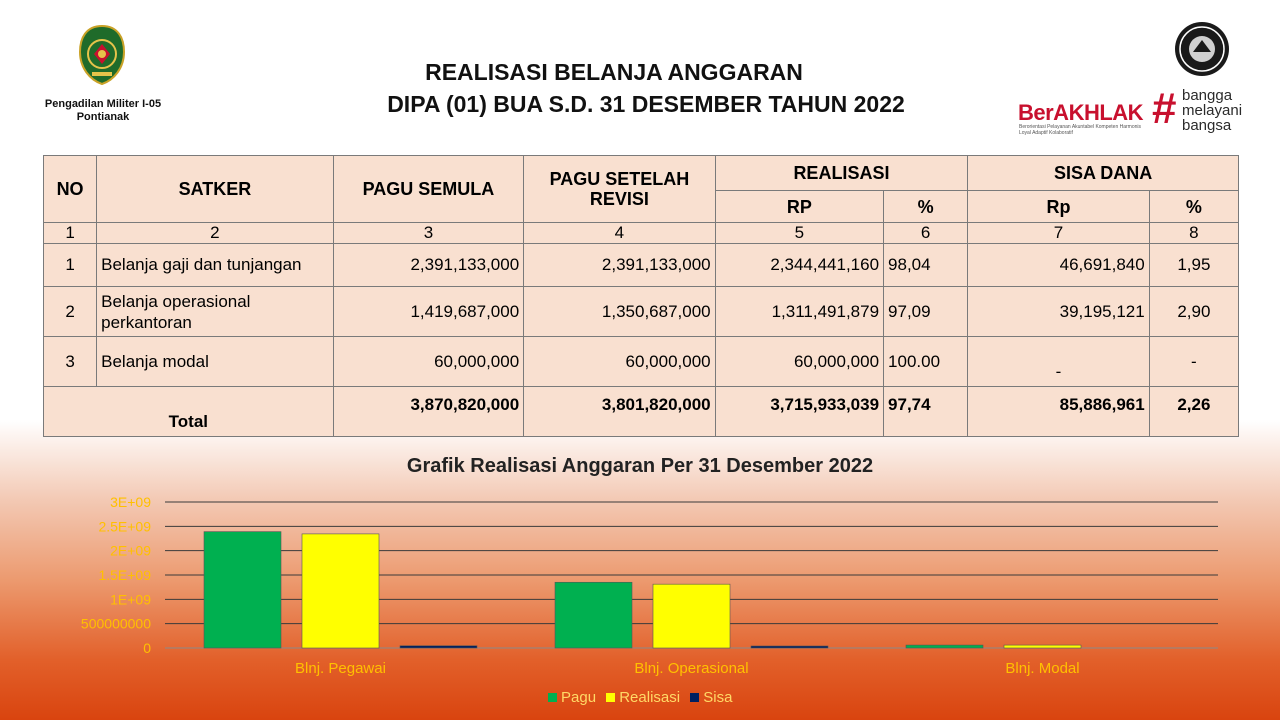 Image resolution: width=1280 pixels, height=720 pixels. I want to click on court-logo-icon, so click(102, 55).